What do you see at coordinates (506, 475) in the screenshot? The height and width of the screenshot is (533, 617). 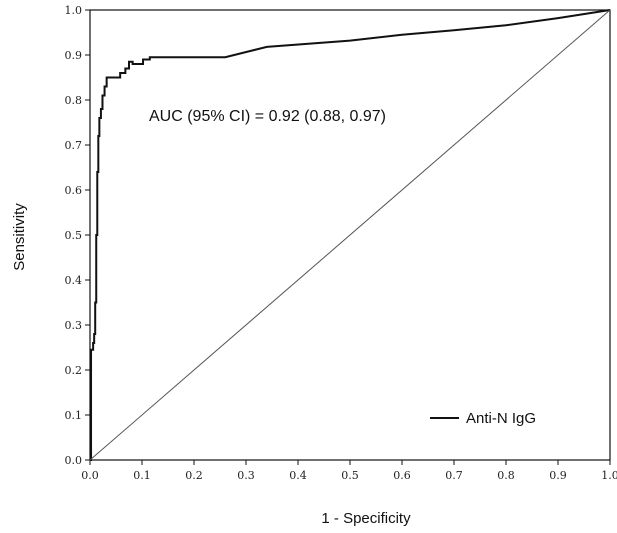 I see `x-tick-label: 0.8` at bounding box center [506, 475].